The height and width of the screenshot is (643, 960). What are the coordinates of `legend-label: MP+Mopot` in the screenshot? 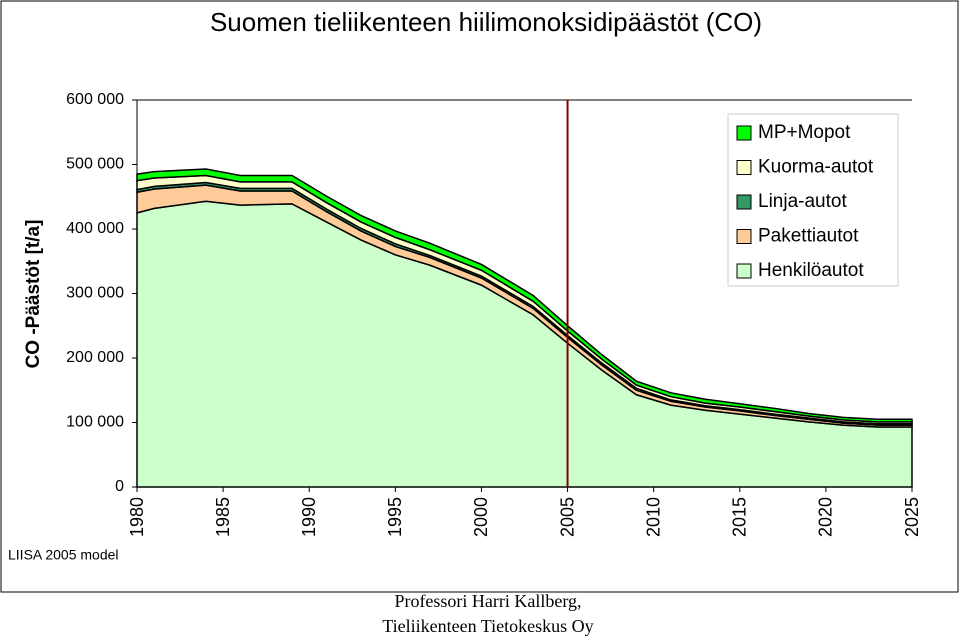 It's located at (804, 132).